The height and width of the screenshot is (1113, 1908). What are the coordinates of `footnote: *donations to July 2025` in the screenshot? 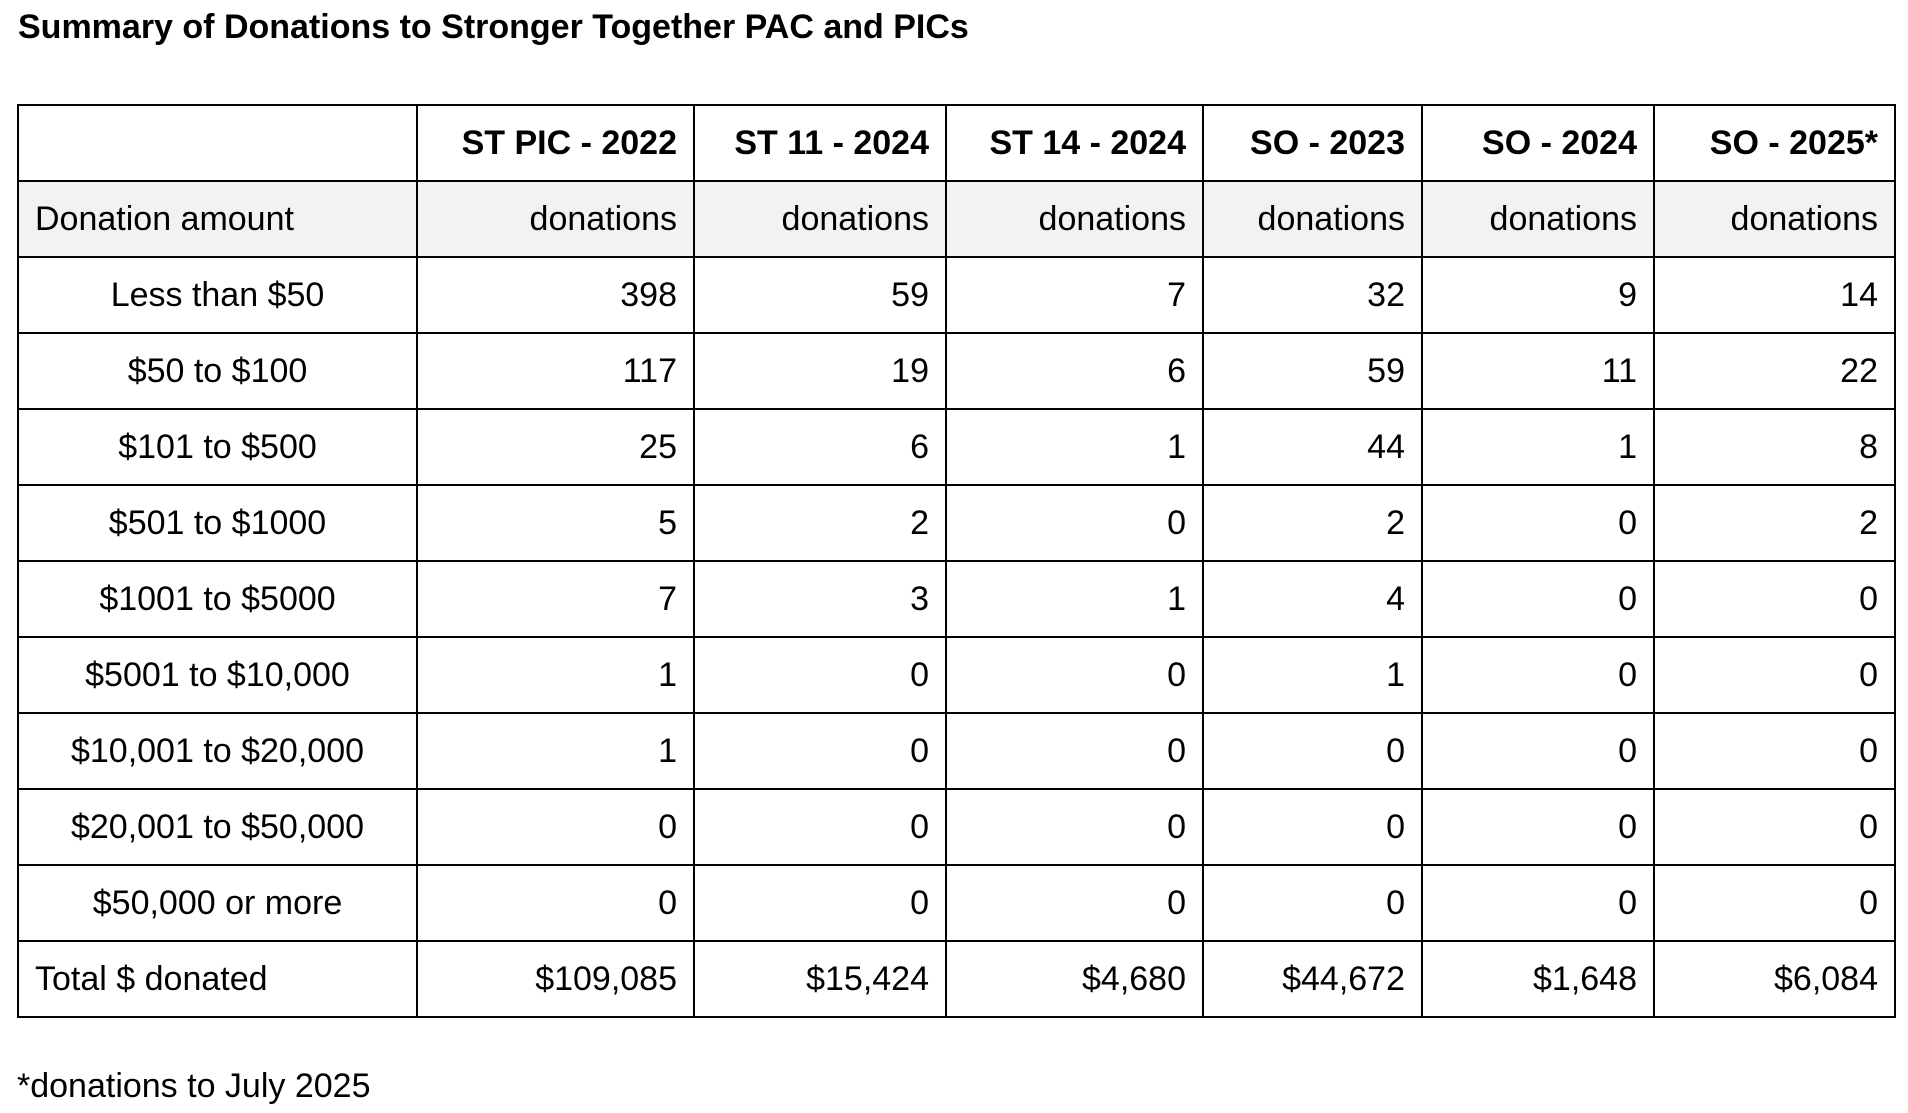 It's located at (194, 1086).